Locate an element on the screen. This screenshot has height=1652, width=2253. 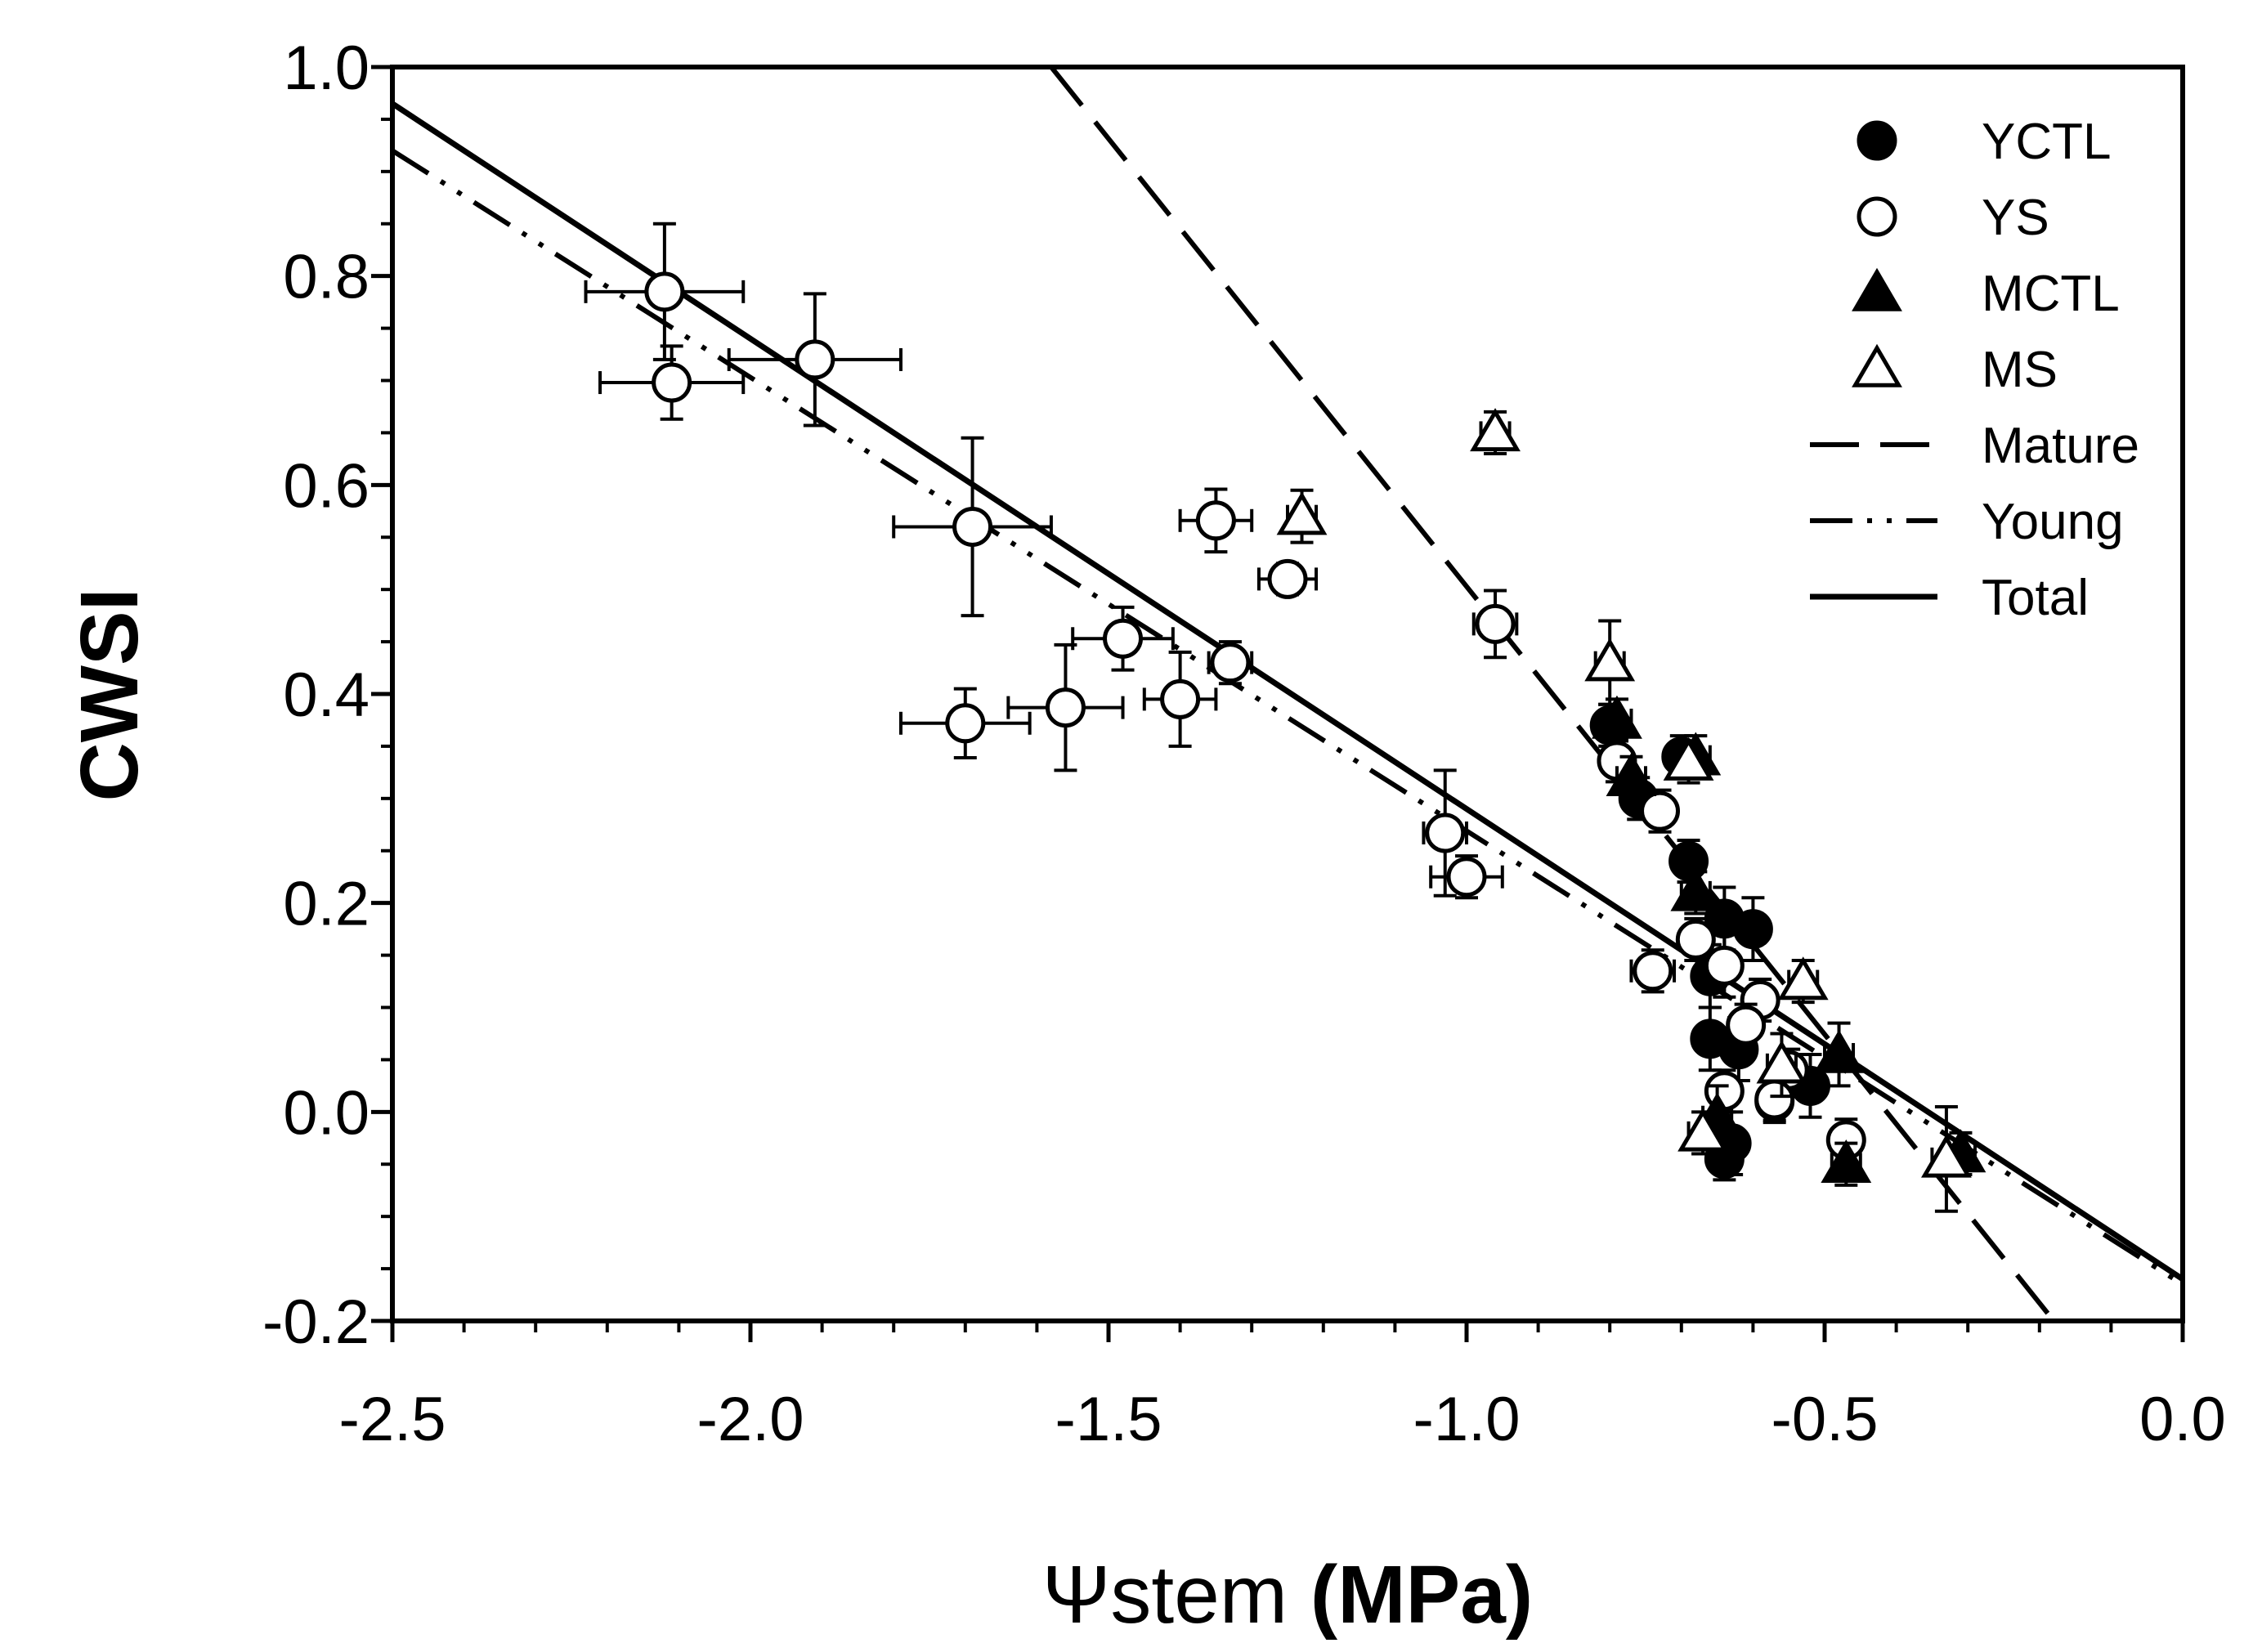
legend-item: YS is located at coordinates (1953, 218).